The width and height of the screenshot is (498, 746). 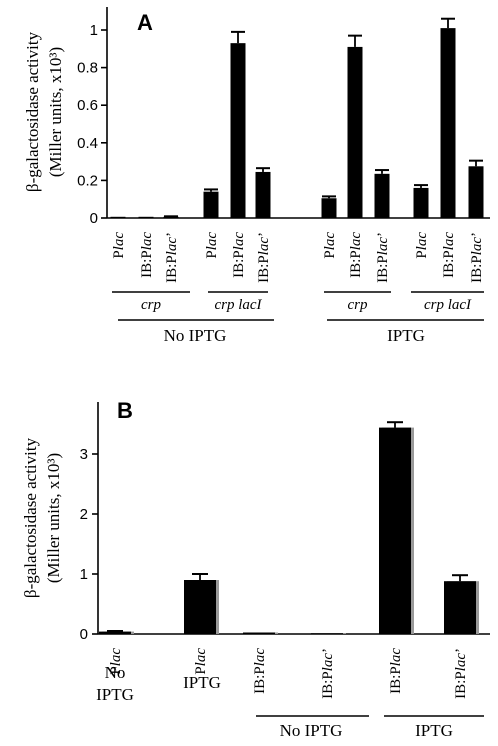 I want to click on panel-b-y-tick-label: 2, so click(x=84, y=514).